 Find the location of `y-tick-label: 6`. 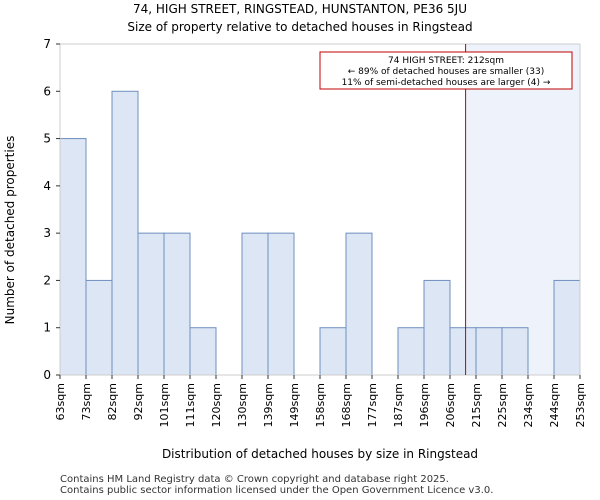

y-tick-label: 6 is located at coordinates (47, 91).